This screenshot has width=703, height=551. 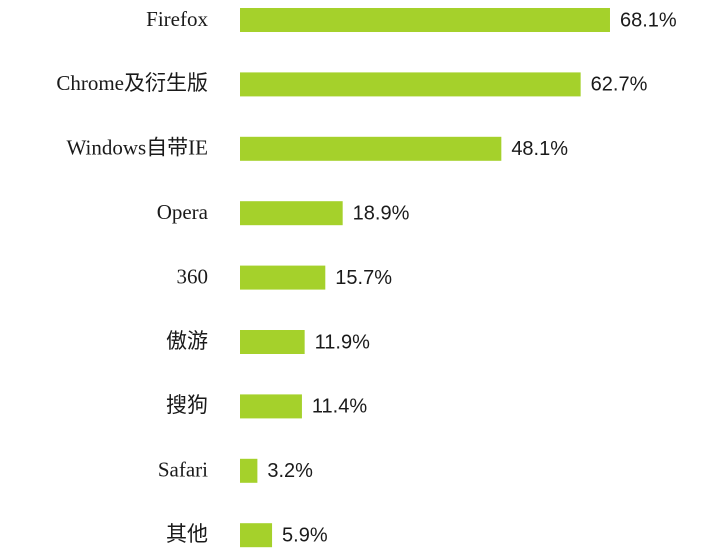 I want to click on value-label: 18.9%, so click(x=381, y=213).